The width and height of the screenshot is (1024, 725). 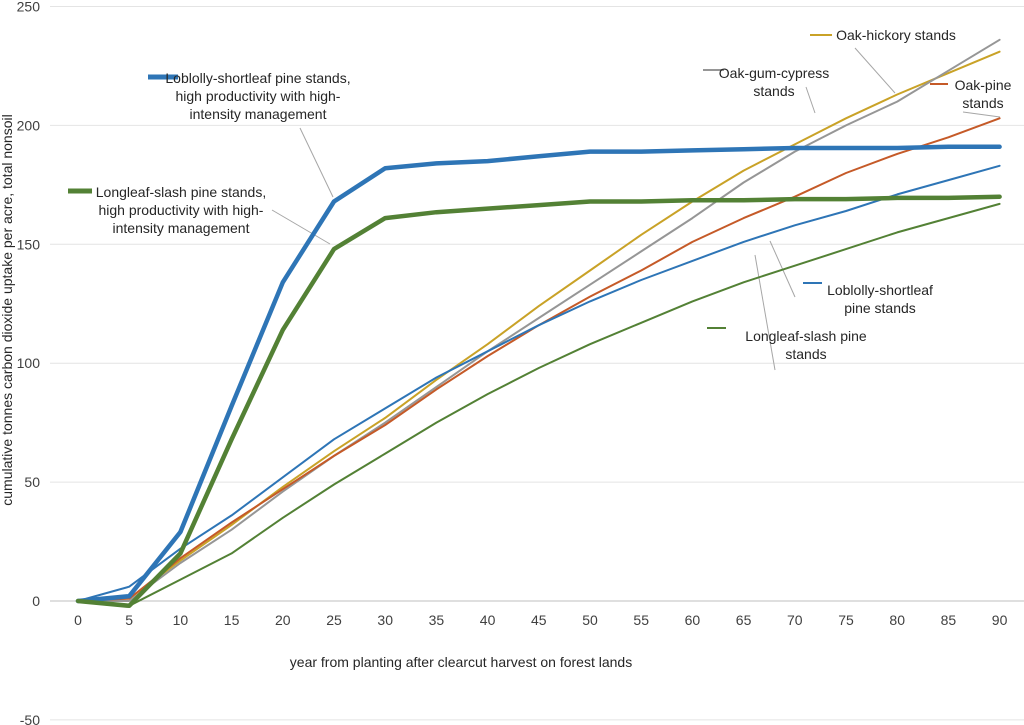 I want to click on annotation-text: Longleaf-slash pine stands,, so click(x=181, y=192).